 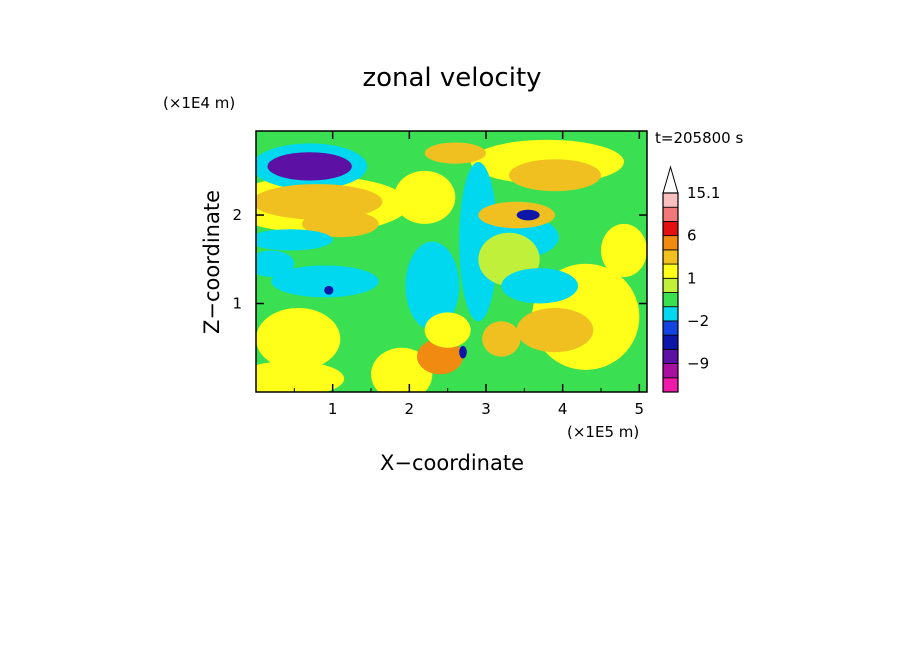 I want to click on colorbar-tick-label: 1, so click(x=692, y=278).